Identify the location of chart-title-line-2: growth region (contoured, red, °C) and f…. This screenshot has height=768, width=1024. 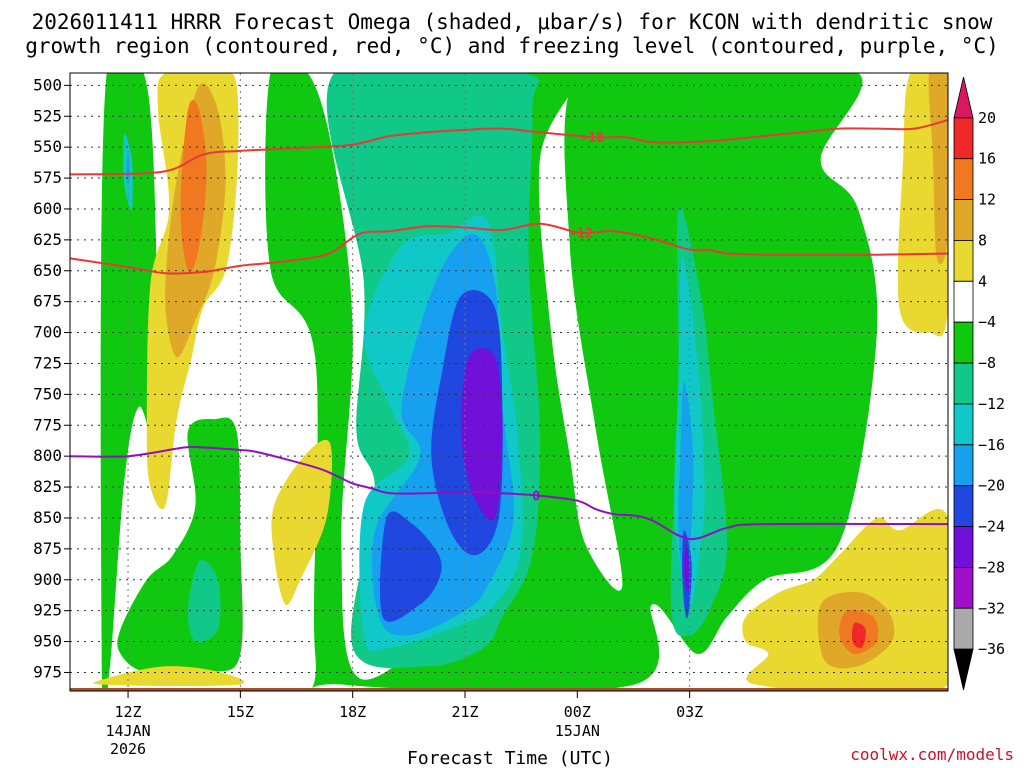
(512, 46).